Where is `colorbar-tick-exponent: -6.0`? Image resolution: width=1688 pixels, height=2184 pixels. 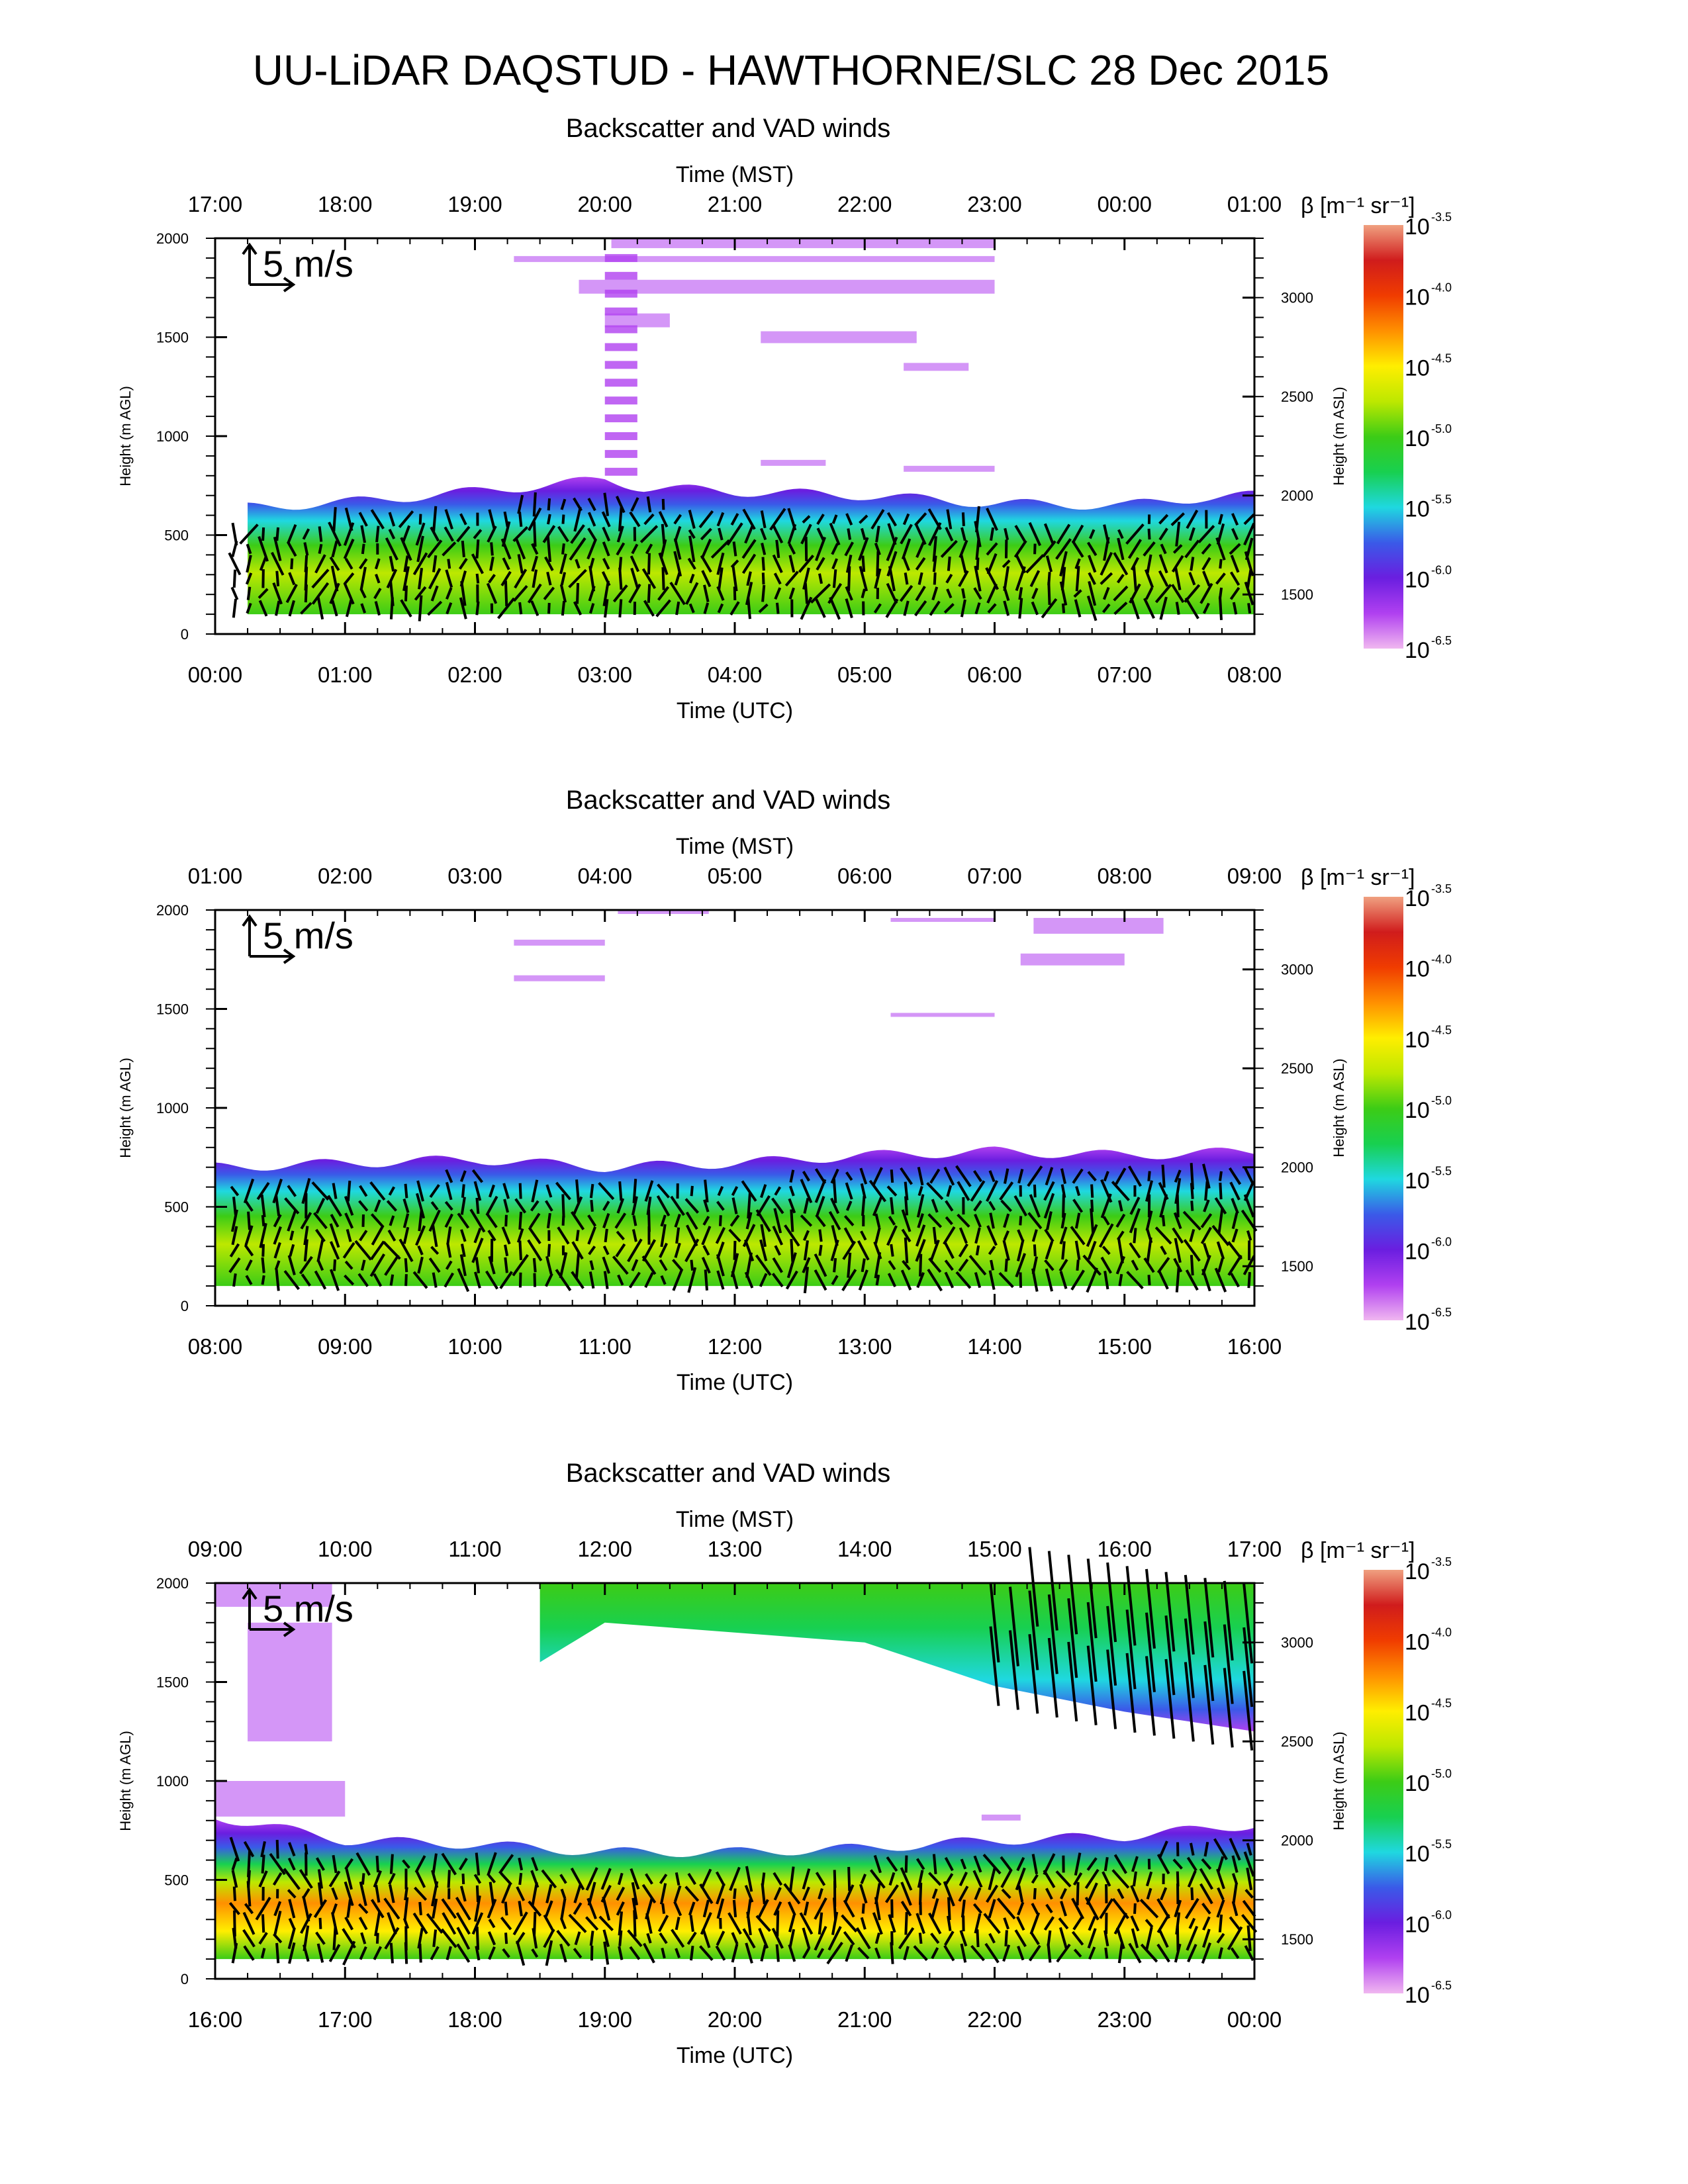
colorbar-tick-exponent: -6.0 is located at coordinates (1441, 569).